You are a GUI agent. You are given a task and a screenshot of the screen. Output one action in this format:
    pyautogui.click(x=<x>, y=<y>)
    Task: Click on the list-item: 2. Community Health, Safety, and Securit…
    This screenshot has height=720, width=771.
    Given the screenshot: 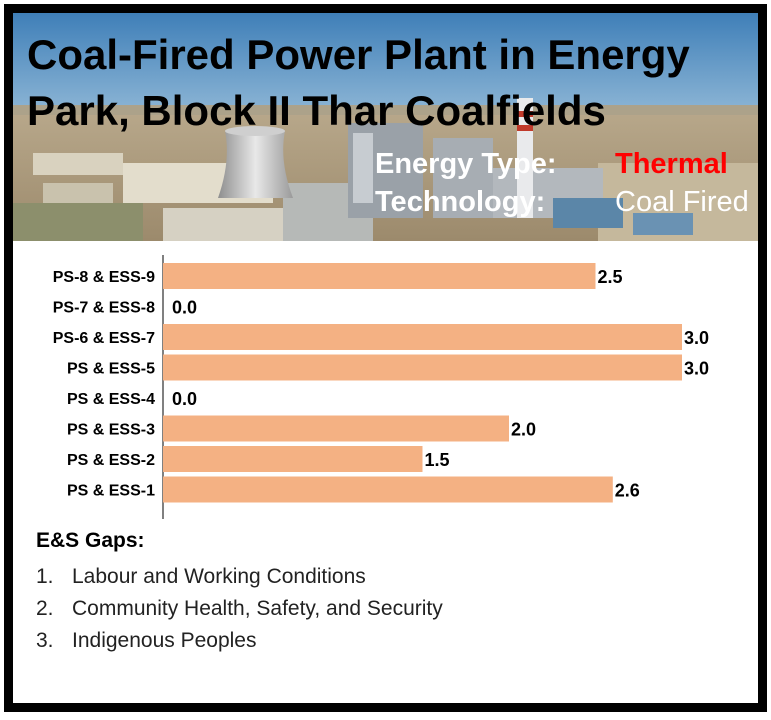 What is the action you would take?
    pyautogui.click(x=239, y=609)
    